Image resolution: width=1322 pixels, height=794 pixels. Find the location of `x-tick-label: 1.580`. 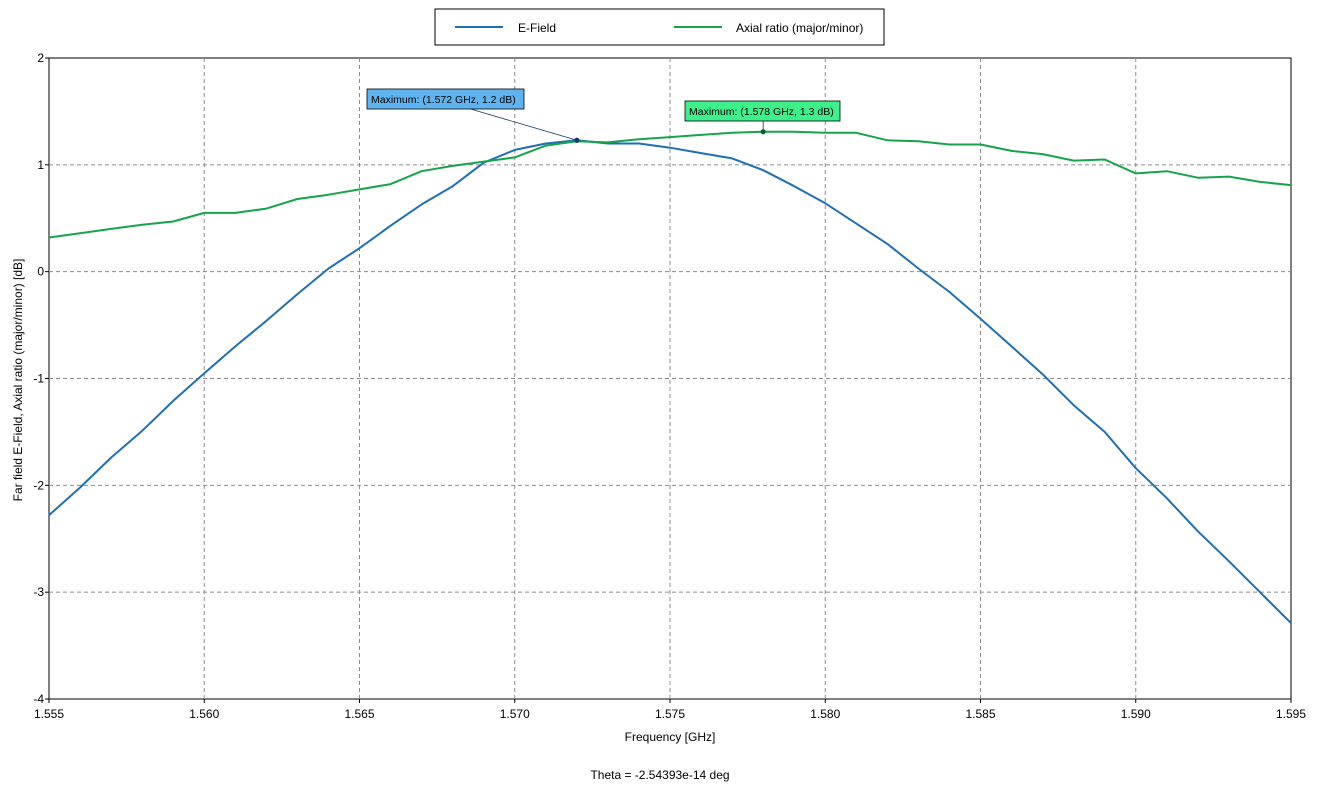

x-tick-label: 1.580 is located at coordinates (825, 714).